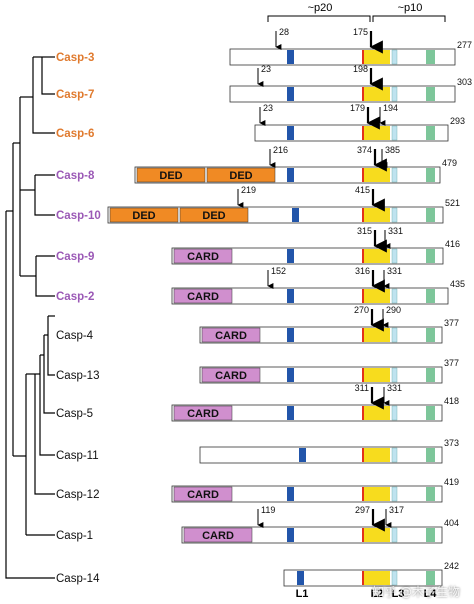 The height and width of the screenshot is (604, 474). Describe the element at coordinates (256, 164) in the screenshot. I see `caspase-row-casp-8: Casp-8 DED DED 479 216 374 385` at that location.